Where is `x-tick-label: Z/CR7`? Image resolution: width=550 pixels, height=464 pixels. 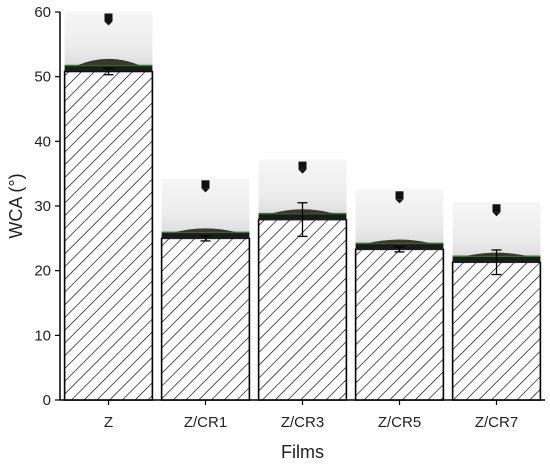
x-tick-label: Z/CR7 is located at coordinates (496, 422).